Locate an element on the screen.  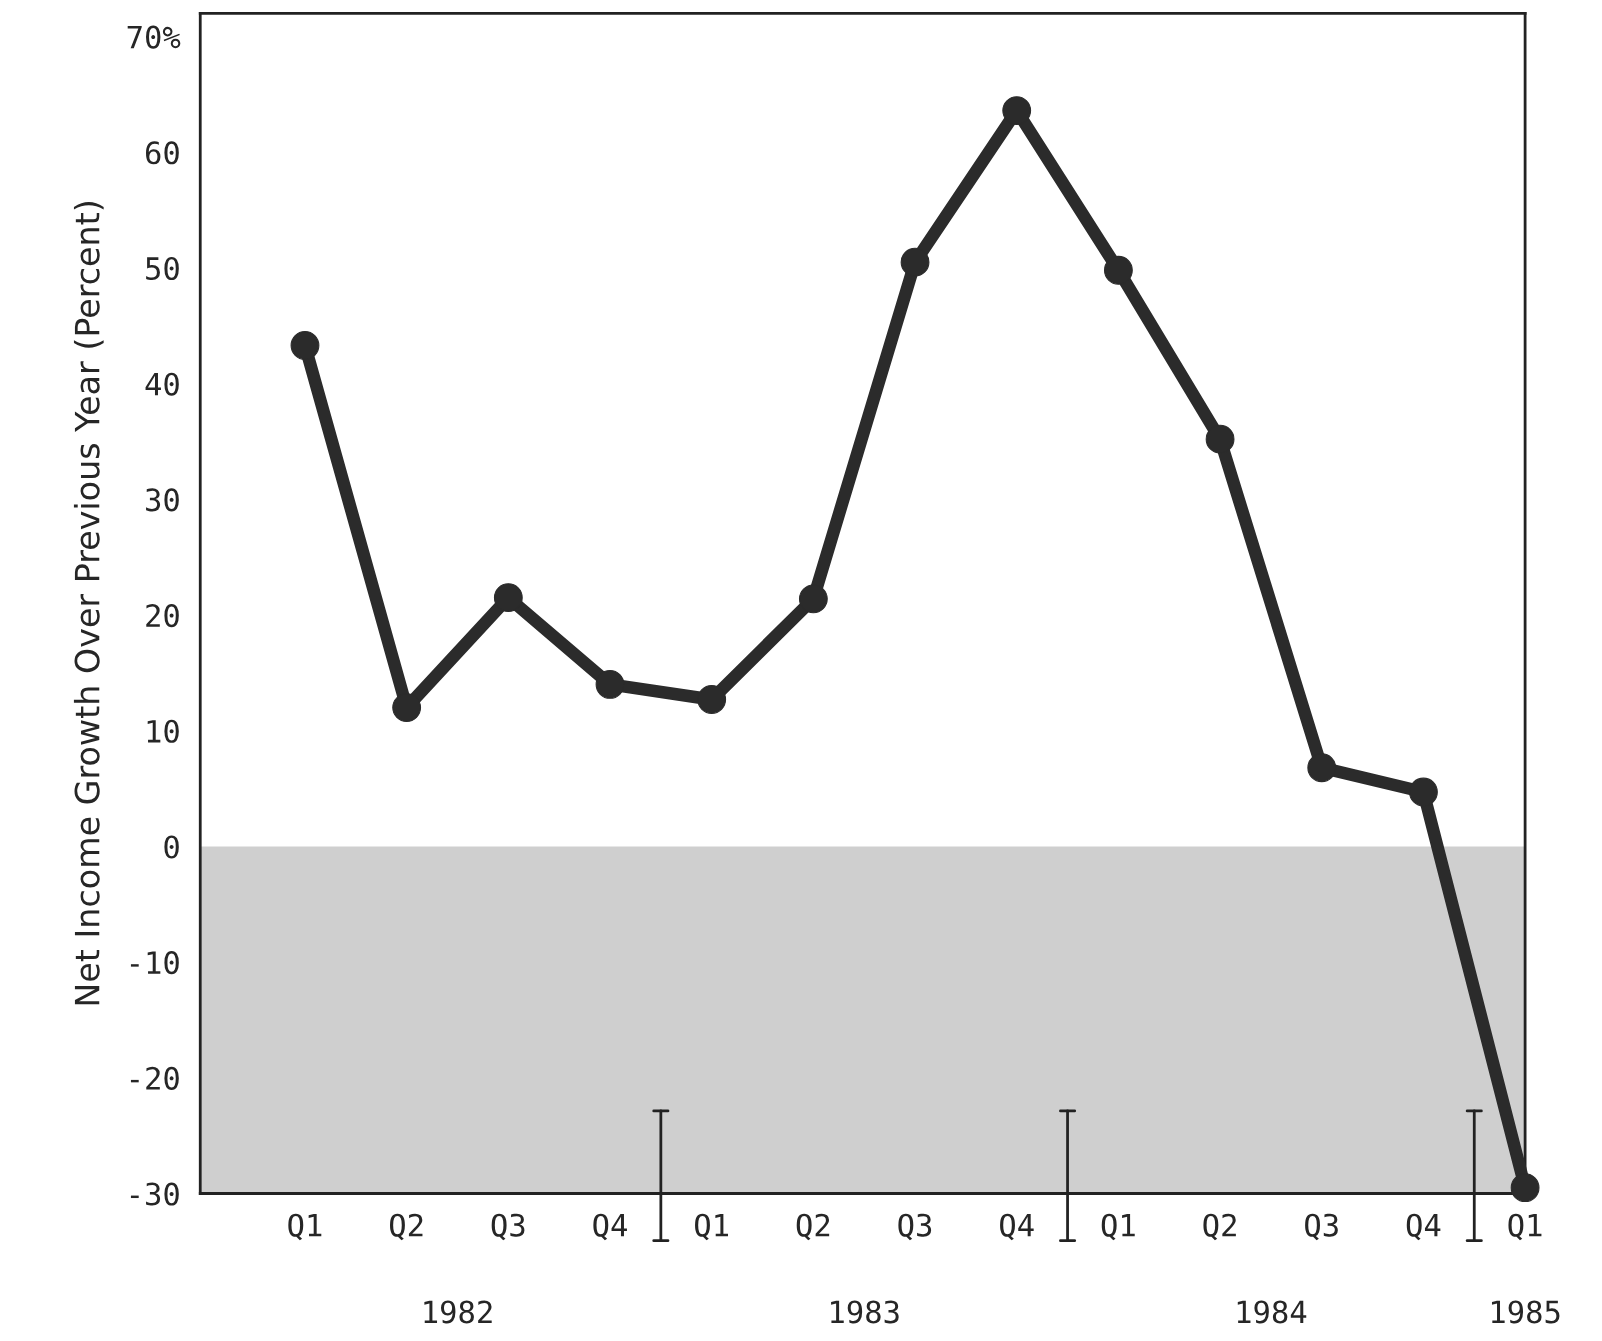
y-tick-label: 70% is located at coordinates (154, 37).